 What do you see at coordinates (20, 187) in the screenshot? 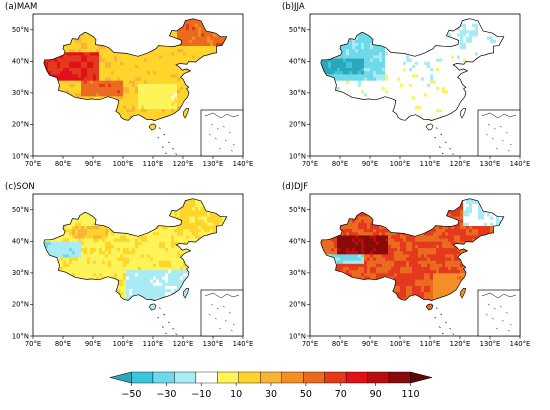
I see `panel-title-son: (c)SON` at bounding box center [20, 187].